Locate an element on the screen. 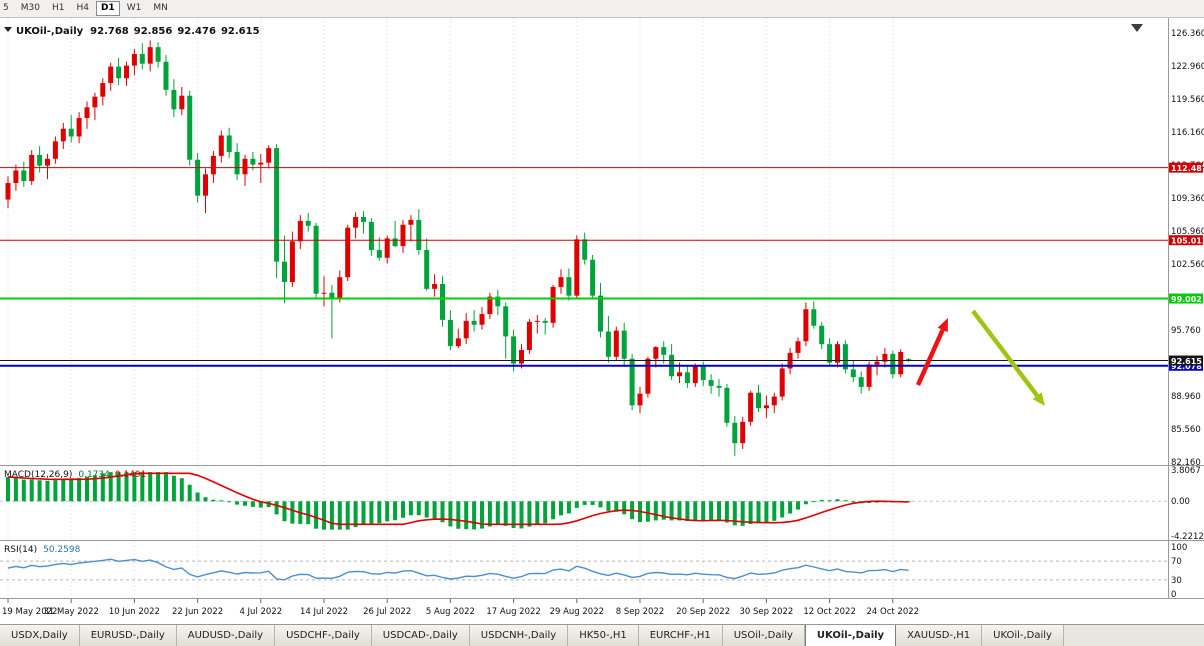 The height and width of the screenshot is (646, 1204). price-label: 109.360 is located at coordinates (1187, 199).